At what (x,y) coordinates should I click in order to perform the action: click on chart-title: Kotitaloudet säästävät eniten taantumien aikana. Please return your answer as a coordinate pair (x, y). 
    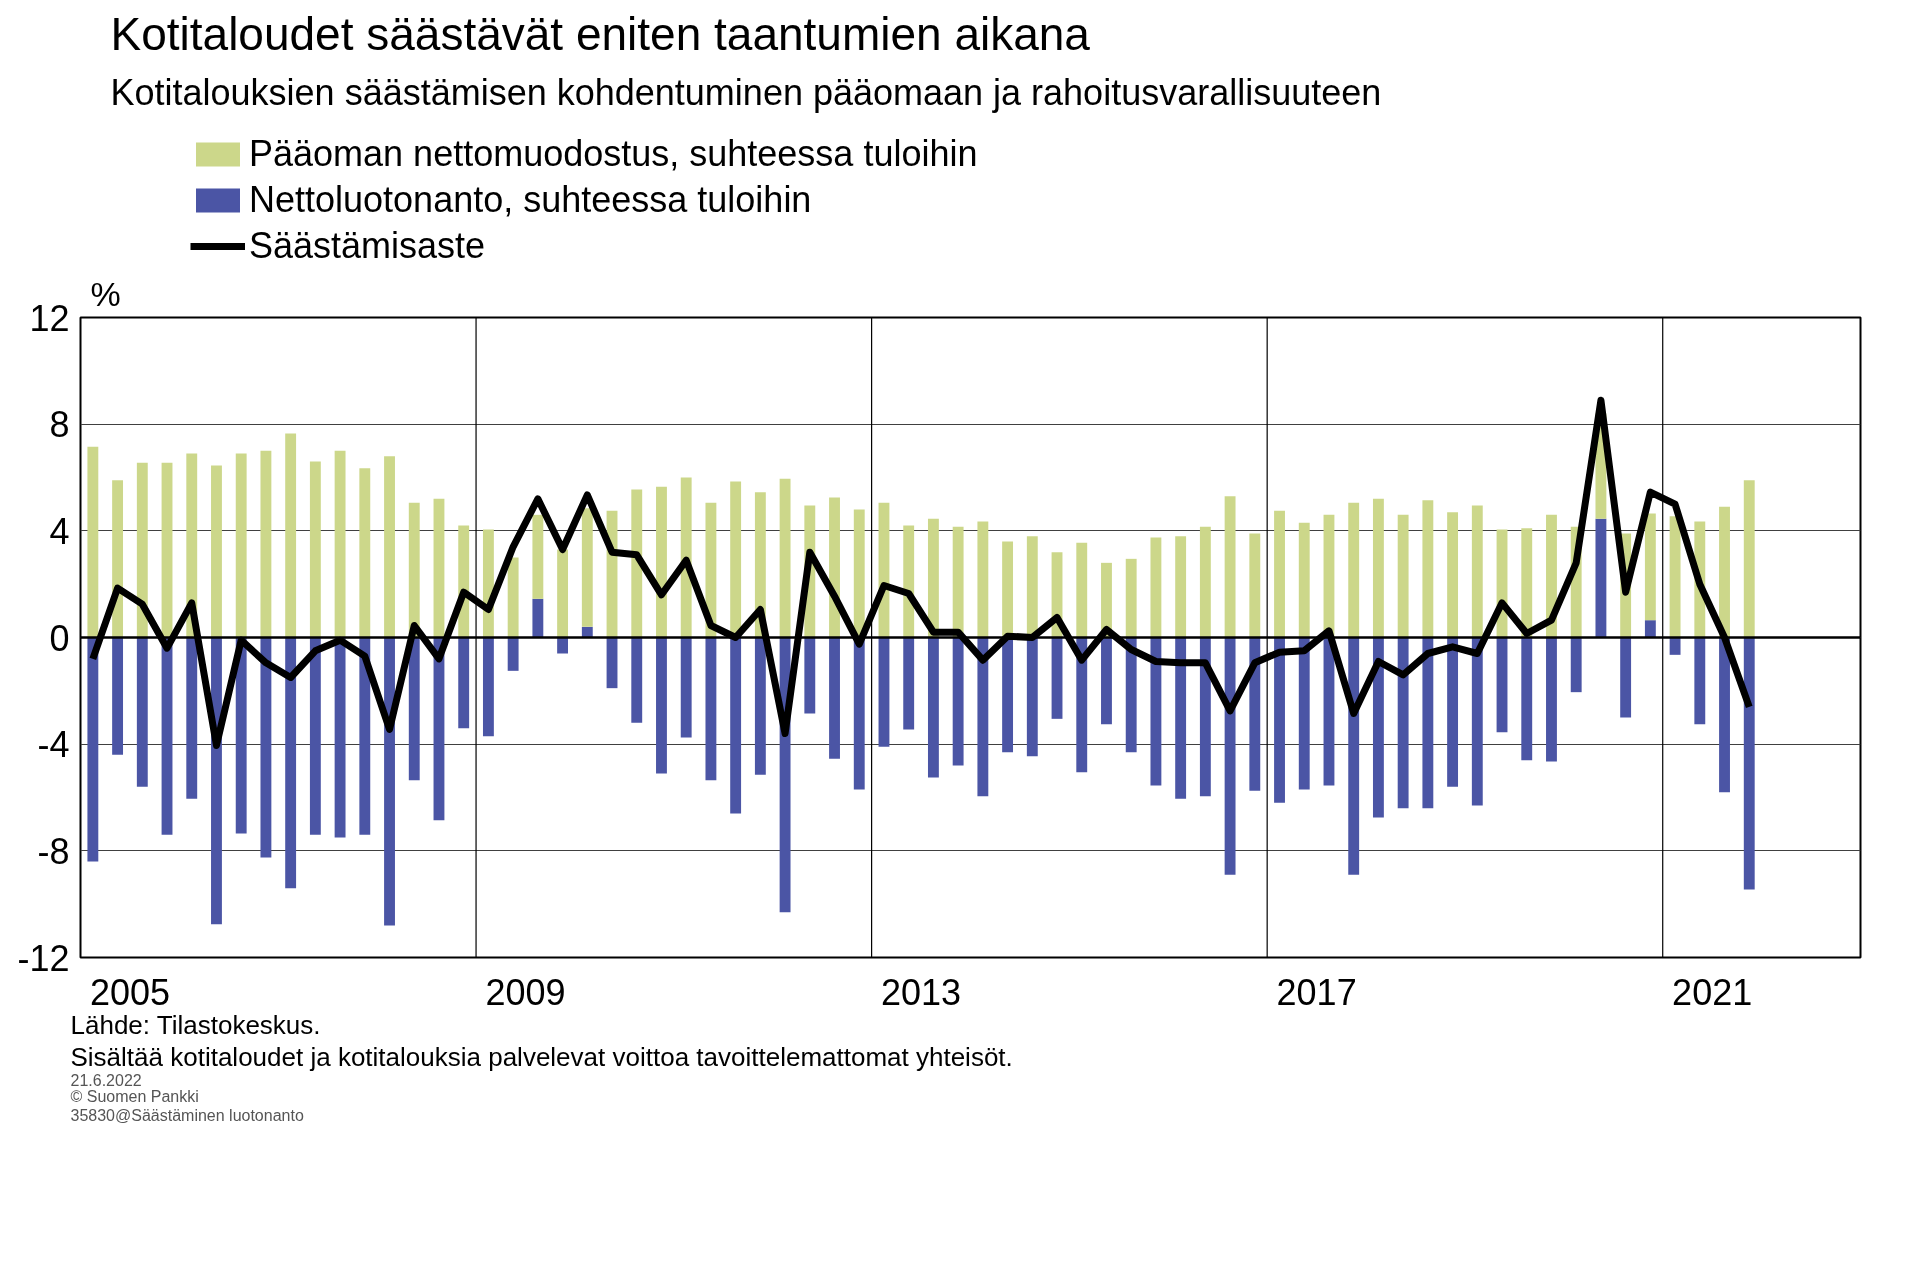
    Looking at the image, I should click on (600, 33).